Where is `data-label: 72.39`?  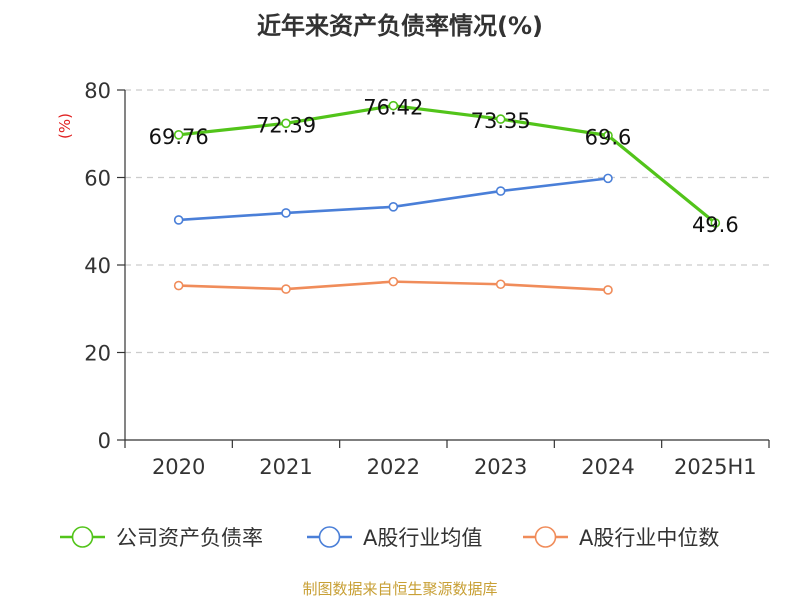 data-label: 72.39 is located at coordinates (286, 125).